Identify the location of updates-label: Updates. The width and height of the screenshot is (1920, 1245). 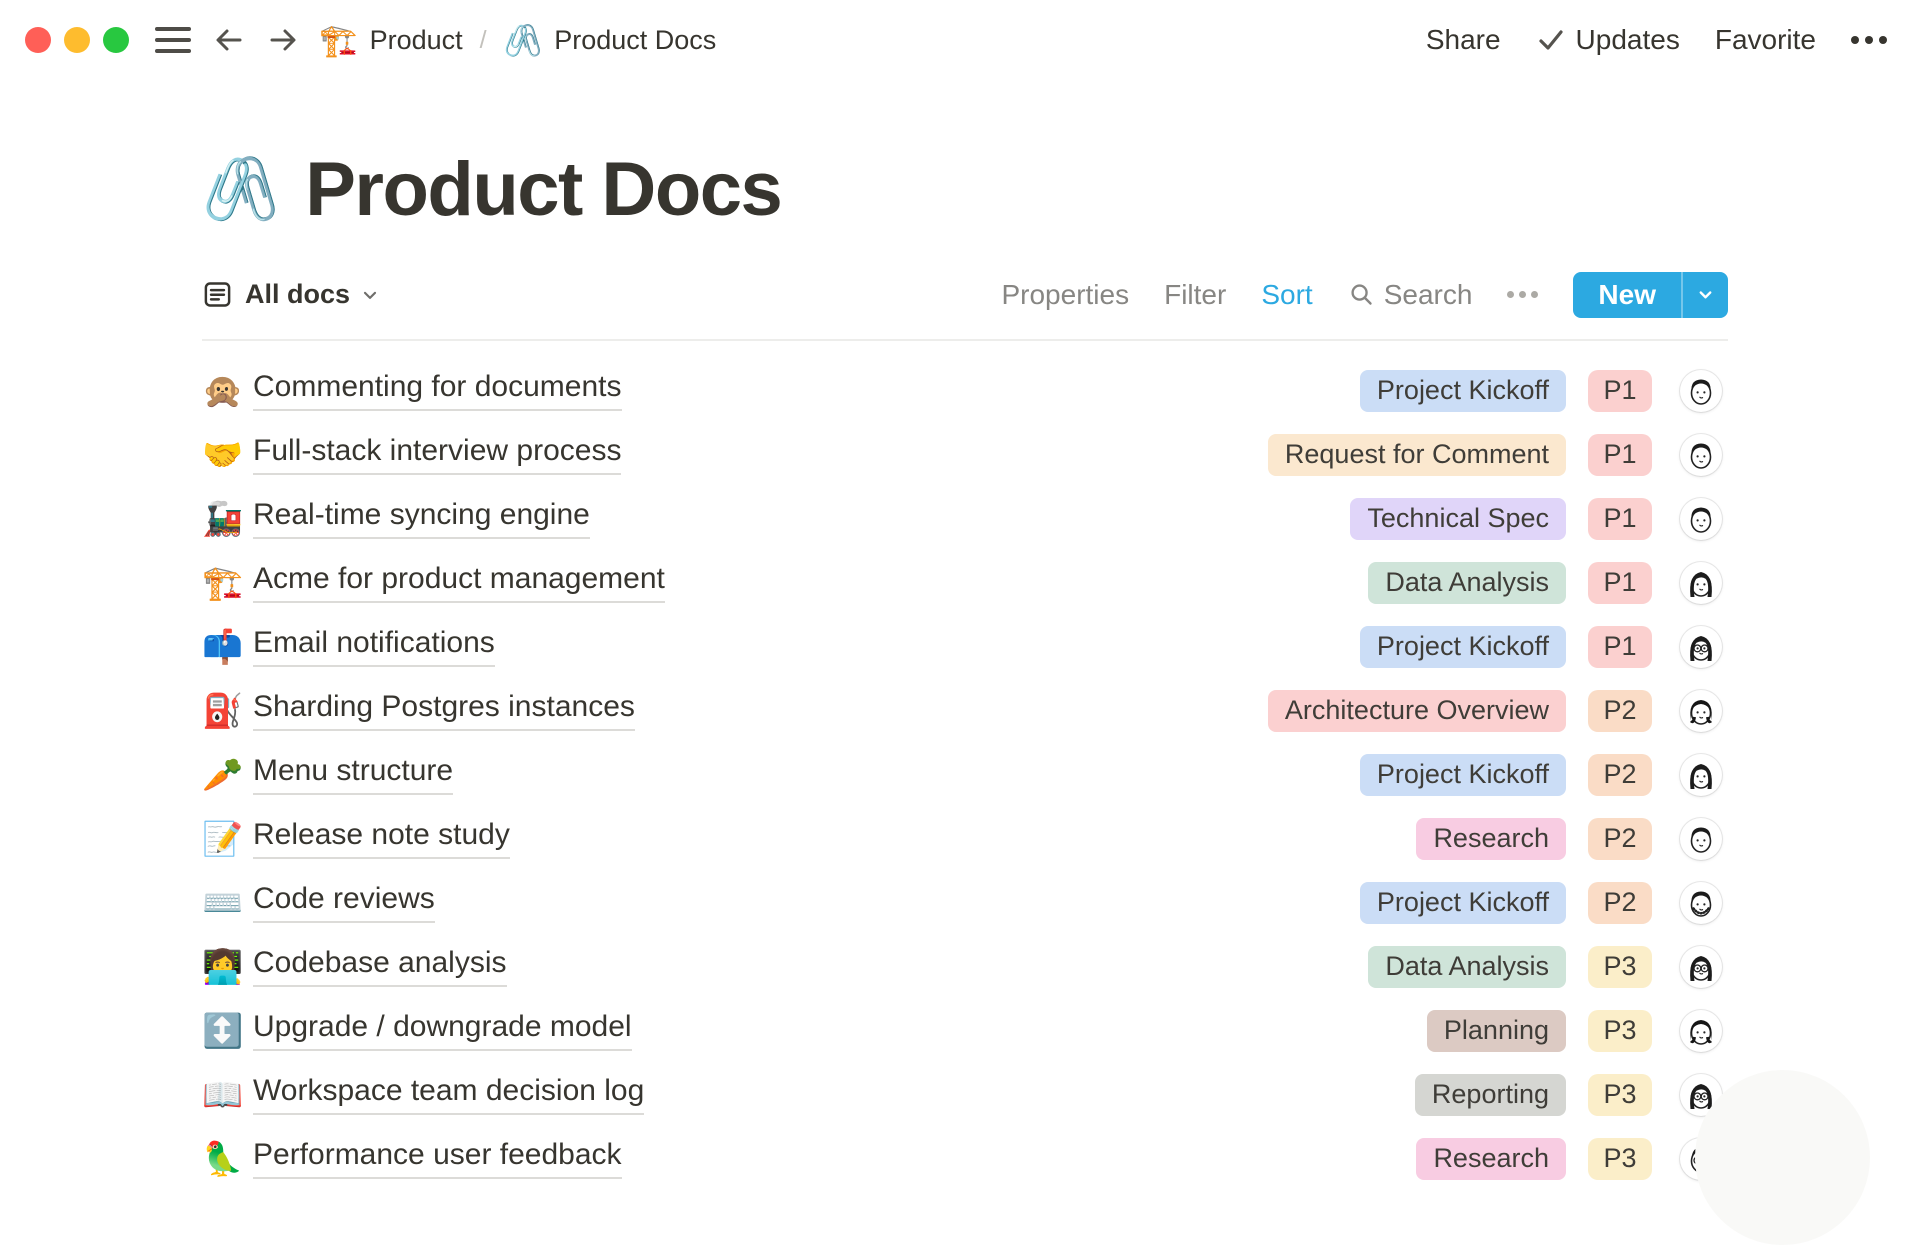
(1627, 39).